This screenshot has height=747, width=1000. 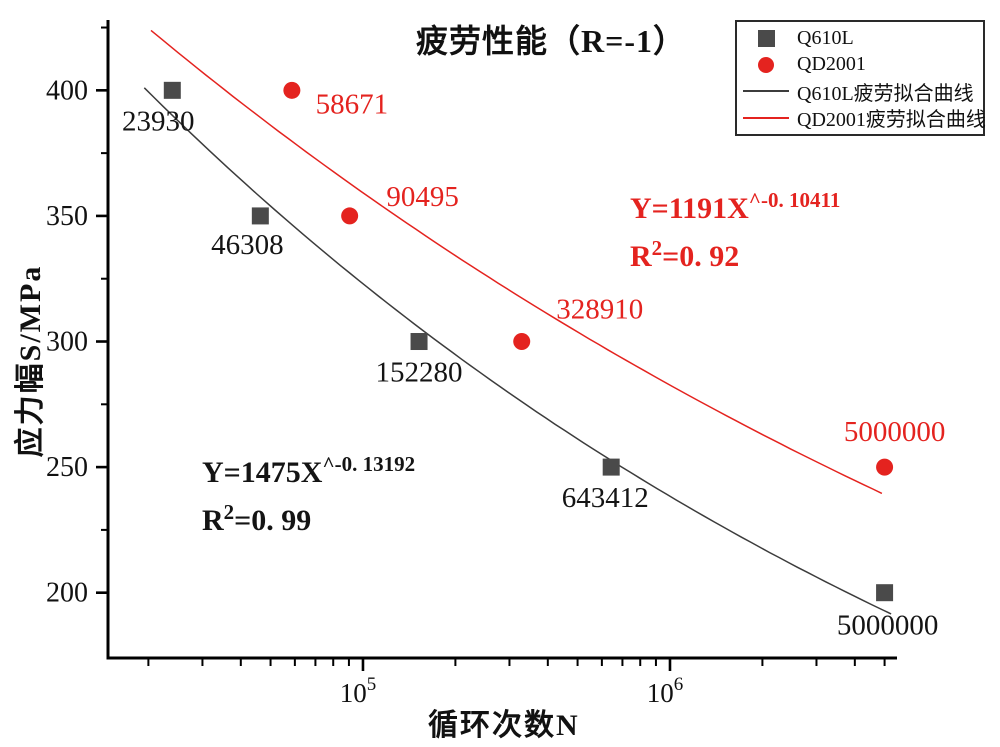 I want to click on point-label: 58671, so click(x=352, y=104).